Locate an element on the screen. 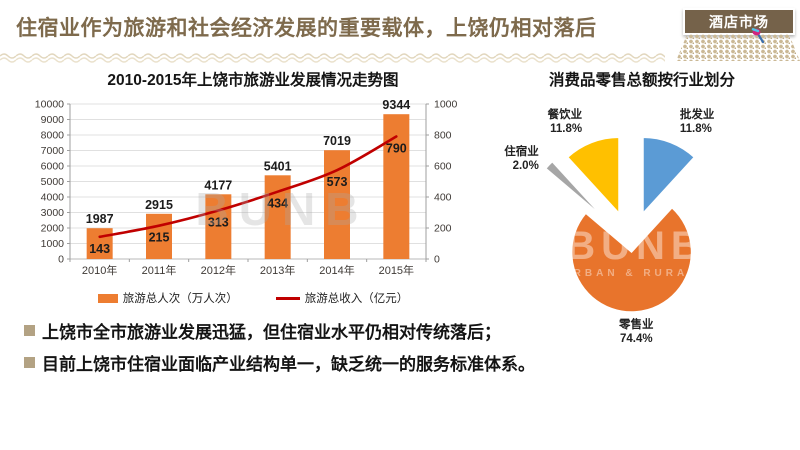  svg-text: 8000 is located at coordinates (53, 136).